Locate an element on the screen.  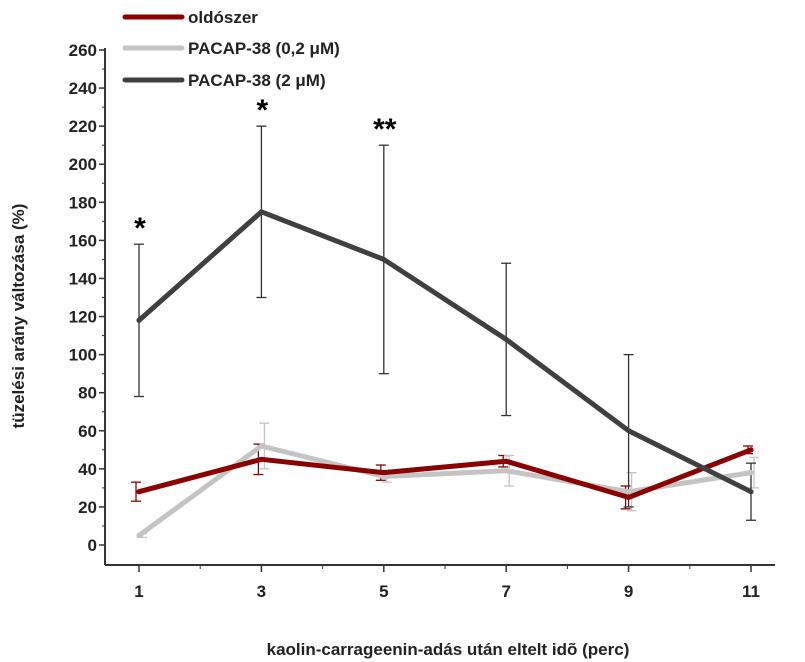
y-tick-label: 140 is located at coordinates (83, 278).